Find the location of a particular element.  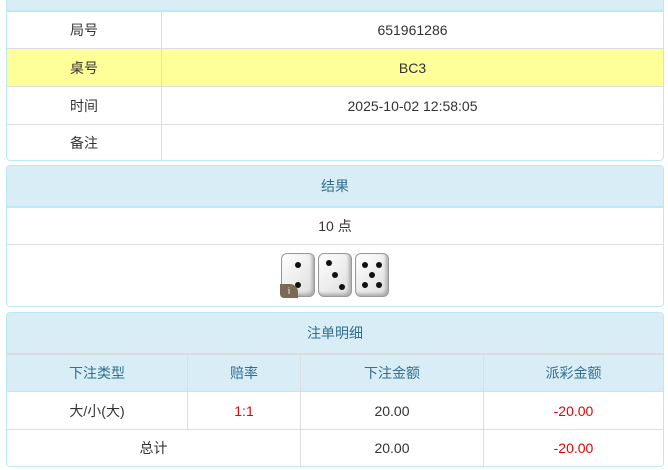

row-remark: 备注 is located at coordinates (335, 142).